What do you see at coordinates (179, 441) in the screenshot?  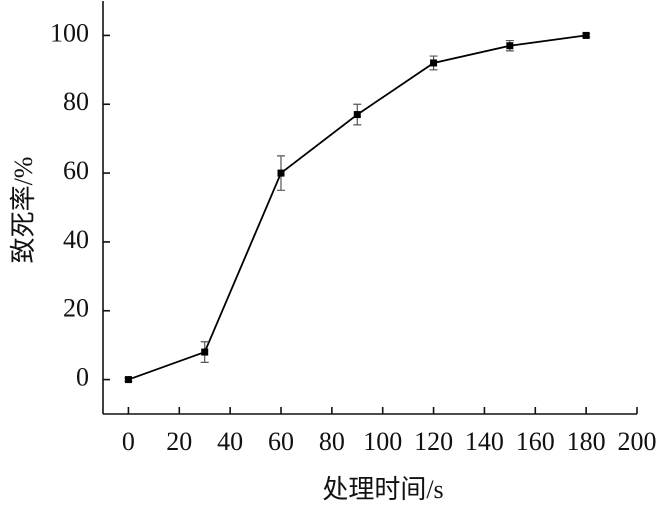 I see `x-tick-label: 20` at bounding box center [179, 441].